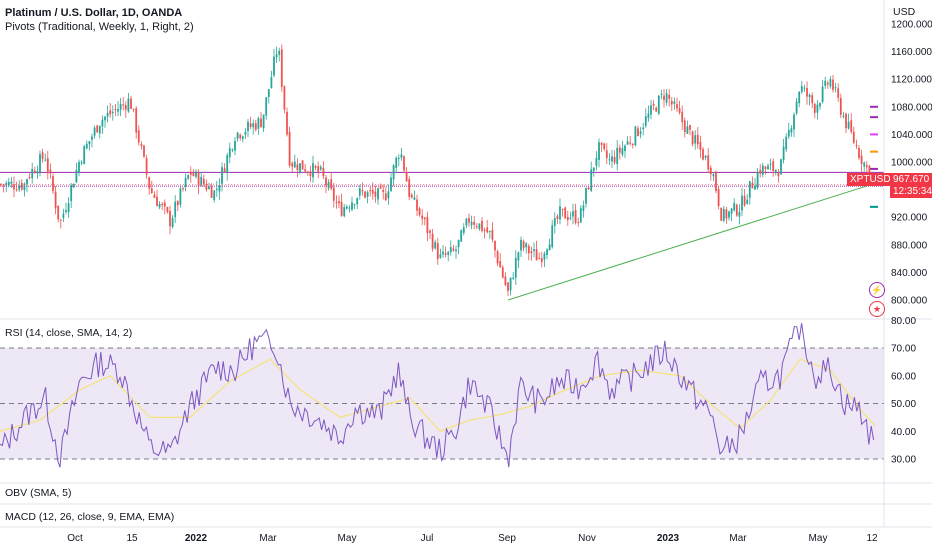  I want to click on flash-icon: ⚡, so click(877, 290).